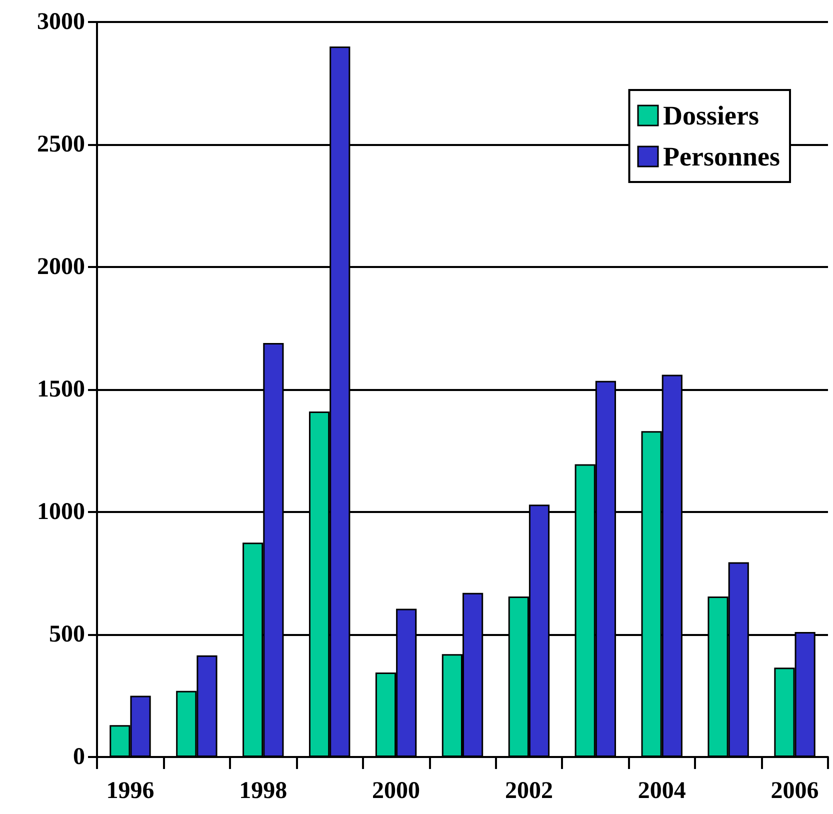 The height and width of the screenshot is (814, 833). I want to click on x-tick-label: 1998, so click(263, 791).